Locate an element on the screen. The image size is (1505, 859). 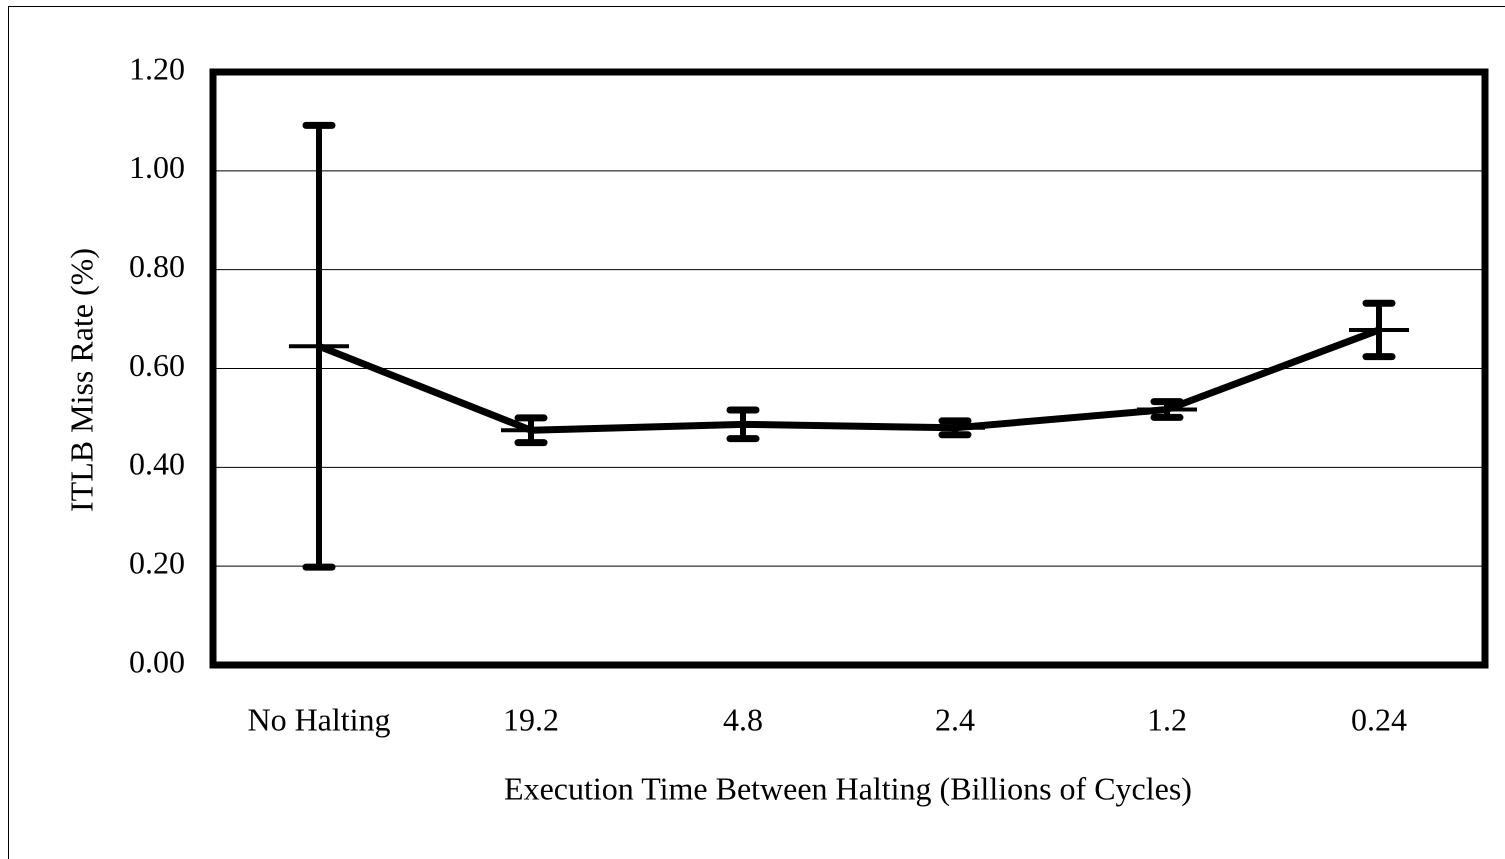
y-tick-label: 0.60 is located at coordinates (157, 365).